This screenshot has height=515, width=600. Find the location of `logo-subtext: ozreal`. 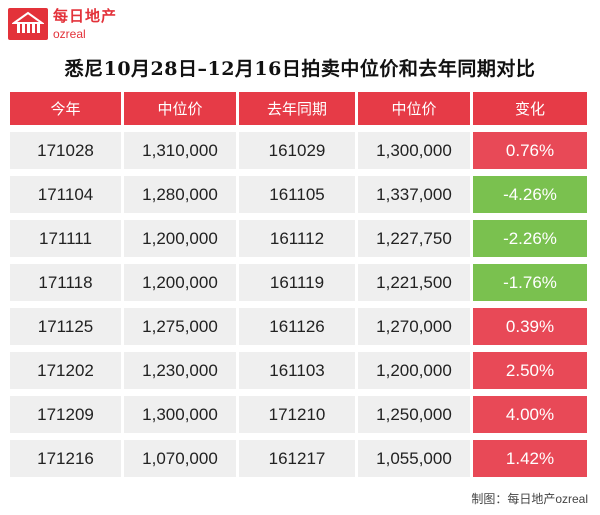

logo-subtext: ozreal is located at coordinates (69, 34).